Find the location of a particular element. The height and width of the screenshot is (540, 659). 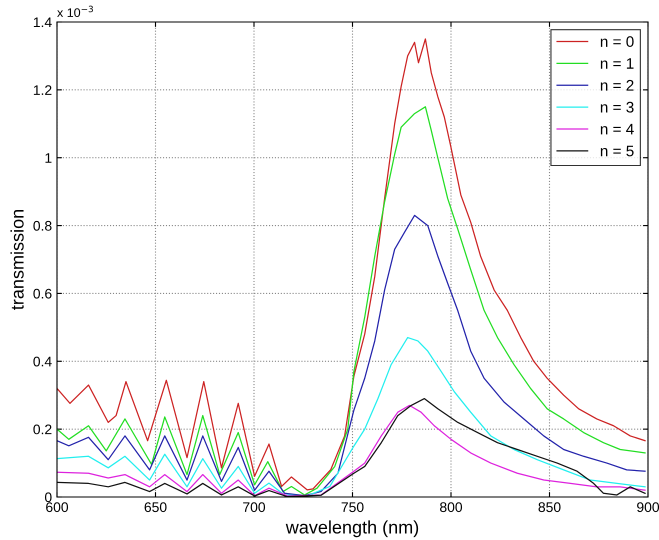

y-tick-label: 1.2 is located at coordinates (43, 90).